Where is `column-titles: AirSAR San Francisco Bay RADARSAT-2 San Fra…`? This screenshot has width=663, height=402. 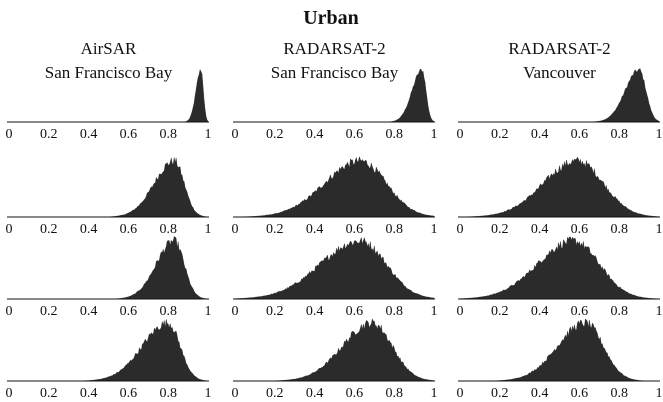 column-titles: AirSAR San Francisco Bay RADARSAT-2 San Fra… is located at coordinates (328, 60).